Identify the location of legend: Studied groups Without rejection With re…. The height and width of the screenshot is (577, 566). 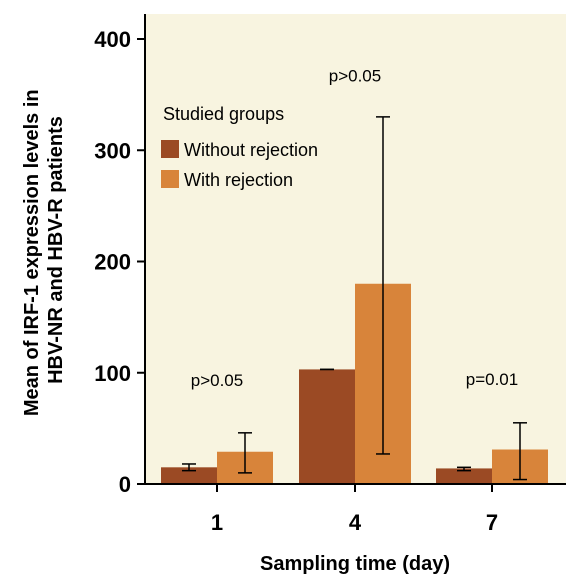
(239, 147).